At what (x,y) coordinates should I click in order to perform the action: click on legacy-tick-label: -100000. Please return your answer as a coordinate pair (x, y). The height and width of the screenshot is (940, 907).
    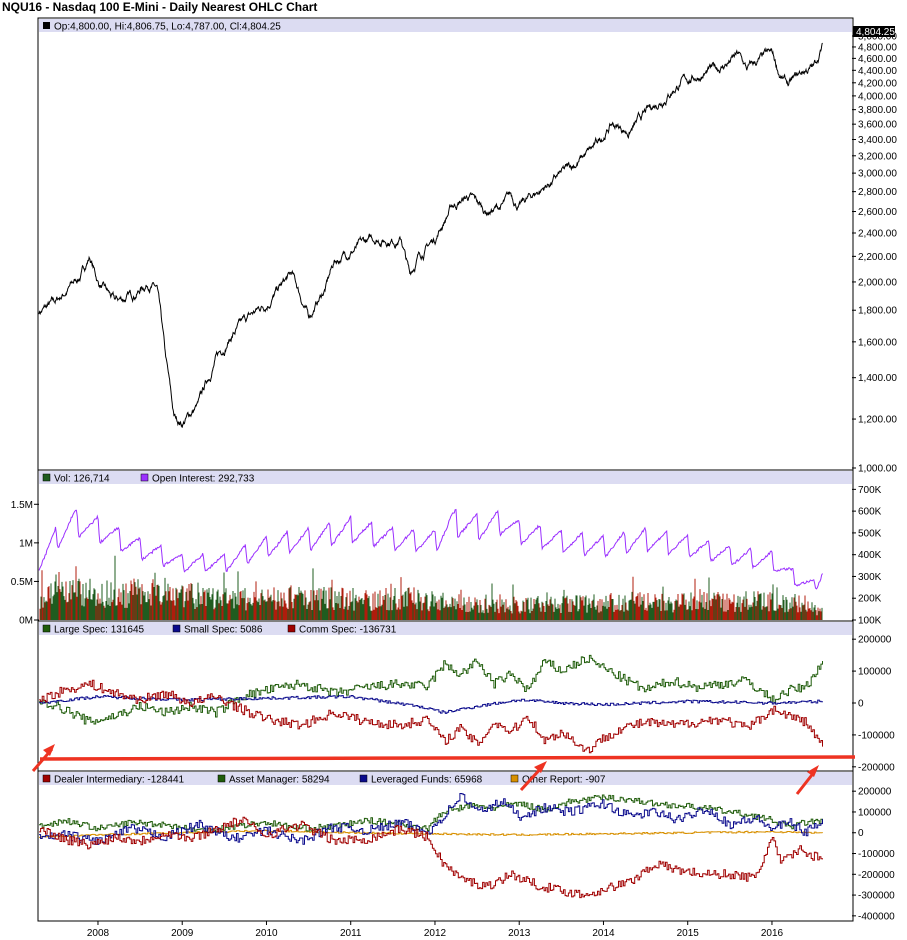
    Looking at the image, I should click on (876, 735).